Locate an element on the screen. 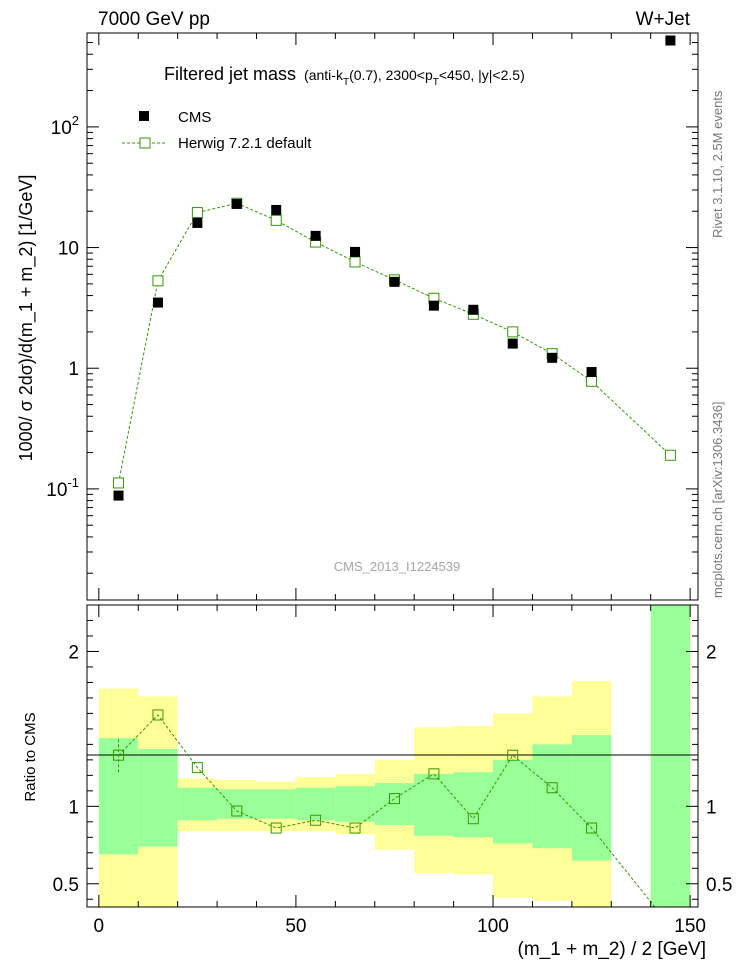  mcplots-side-label: mcplots.cern.ch [arXiv:1306.3436] is located at coordinates (717, 499).